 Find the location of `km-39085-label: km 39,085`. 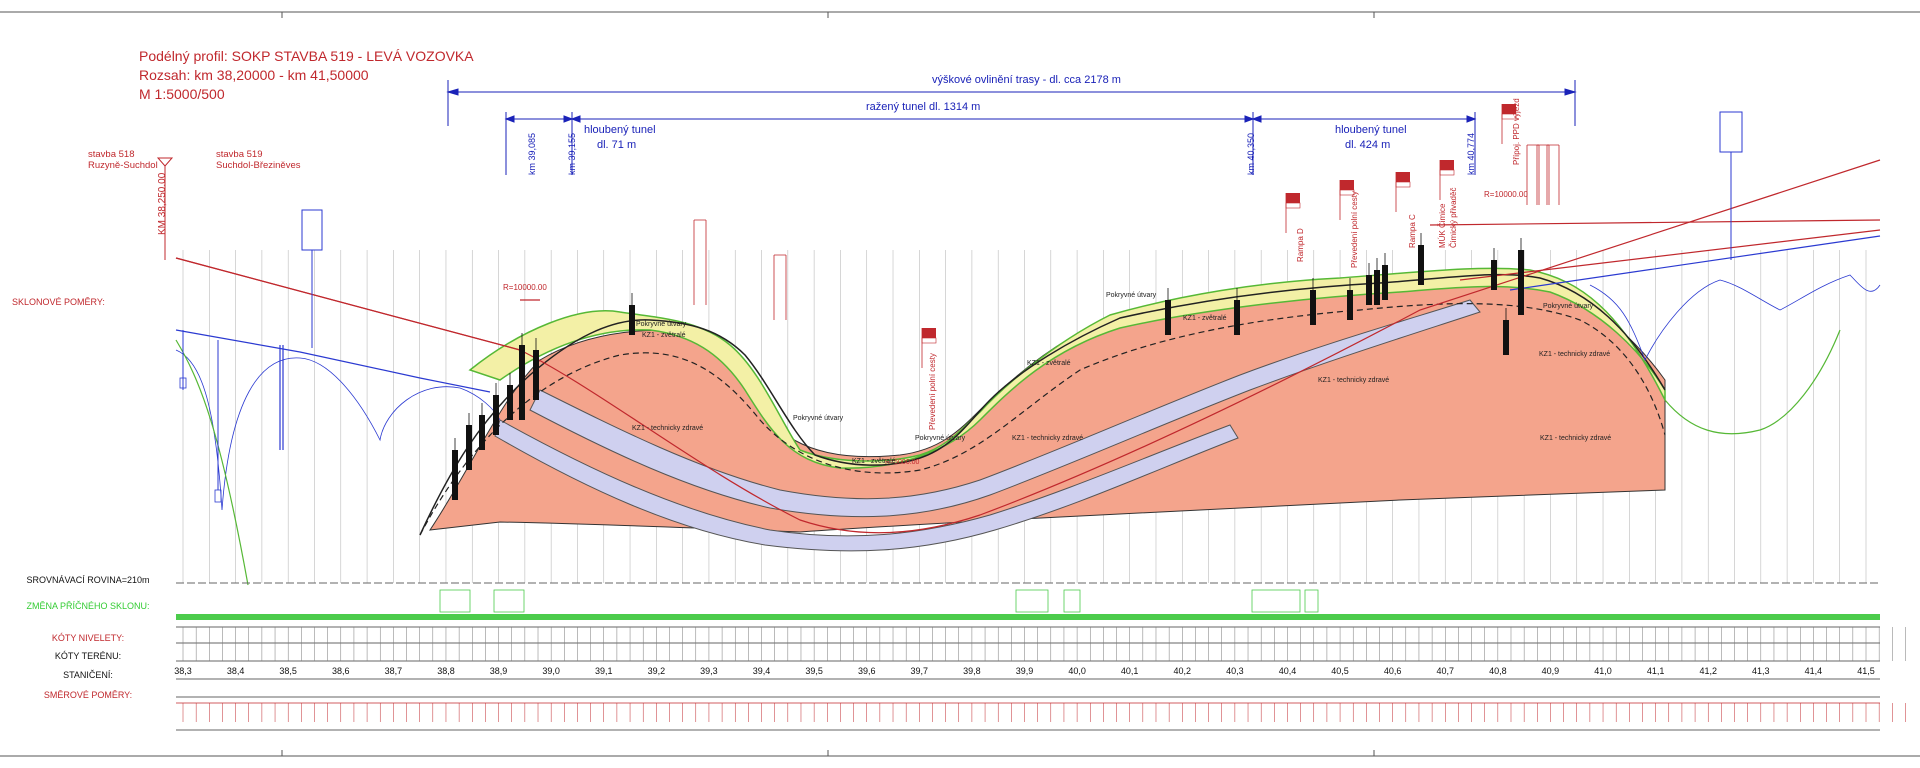

km-39085-label: km 39,085 is located at coordinates (532, 154).